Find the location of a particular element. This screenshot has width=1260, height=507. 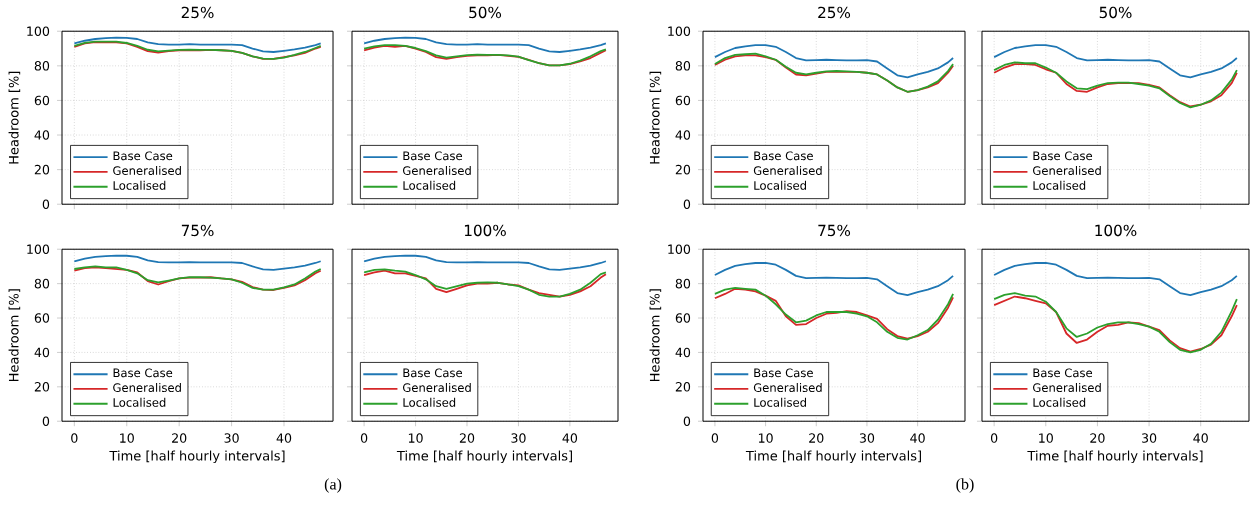

text: (b) is located at coordinates (965, 485).